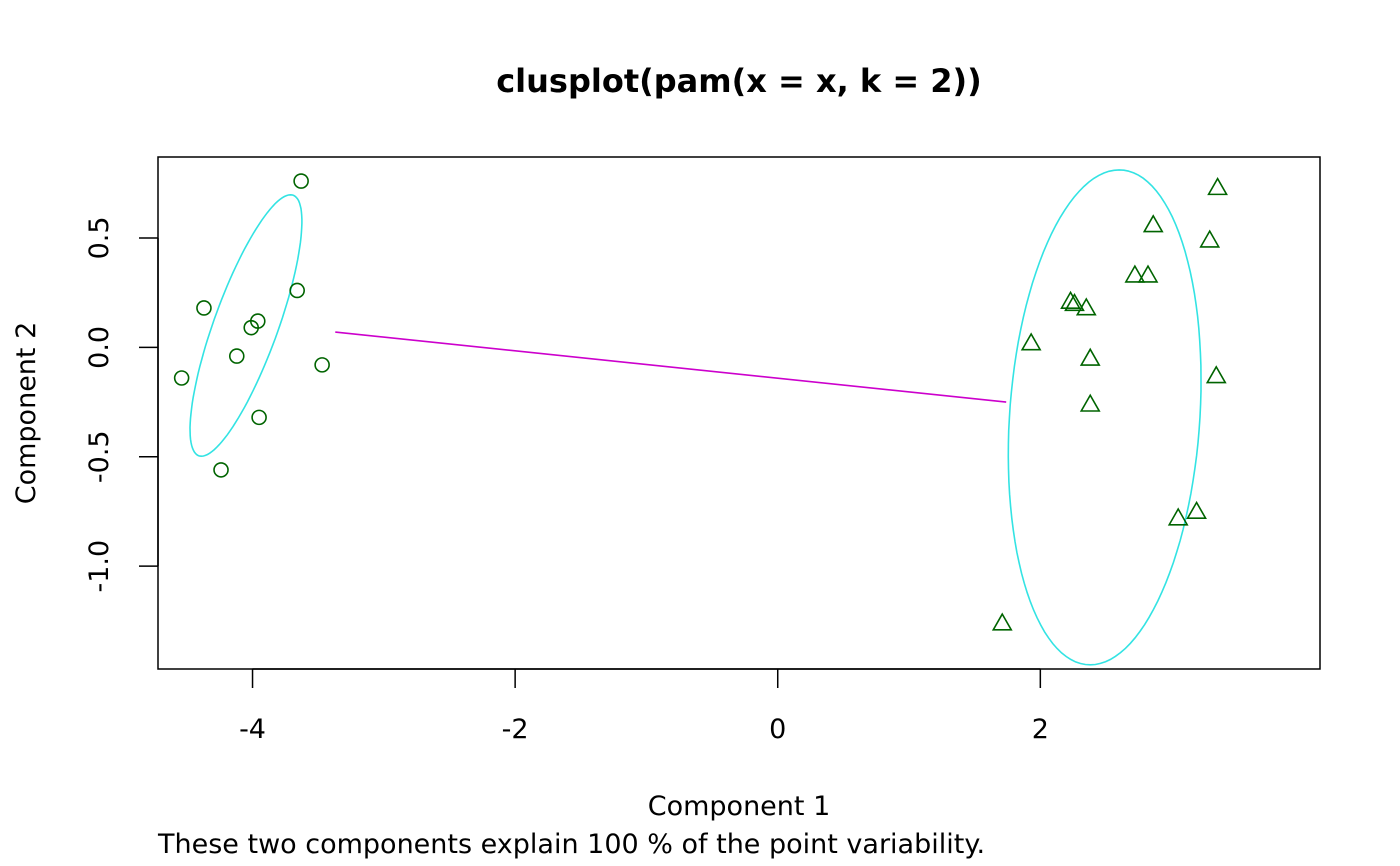  Describe the element at coordinates (99, 237) in the screenshot. I see `y-tick-label: 0.5` at that location.